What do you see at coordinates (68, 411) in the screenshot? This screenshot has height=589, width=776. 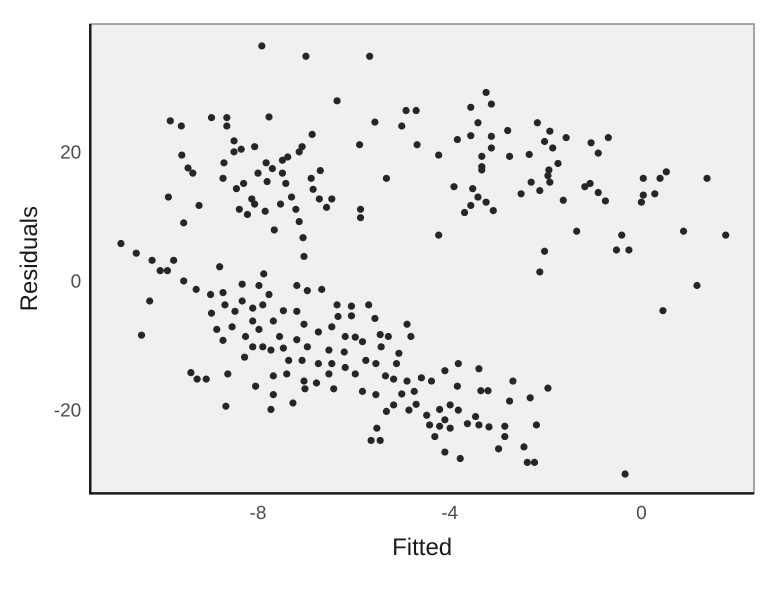 I see `y-tick-label: -20` at bounding box center [68, 411].